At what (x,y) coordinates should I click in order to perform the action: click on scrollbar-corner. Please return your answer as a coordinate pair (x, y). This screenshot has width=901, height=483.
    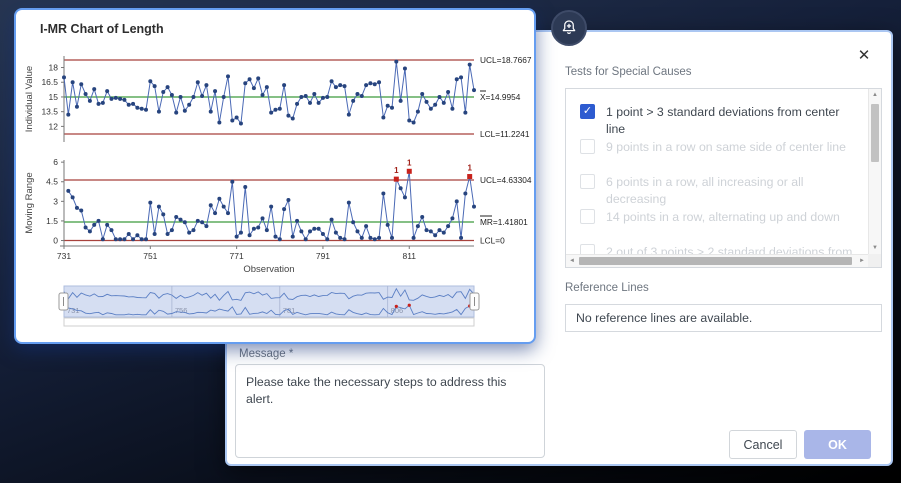
    Looking at the image, I should click on (874, 260).